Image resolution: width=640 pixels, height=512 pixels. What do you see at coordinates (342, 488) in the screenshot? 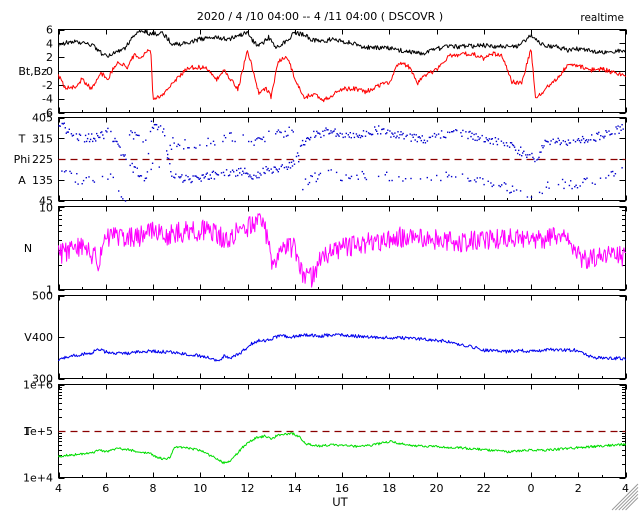
I see `x-tick-label: 16` at bounding box center [342, 488].